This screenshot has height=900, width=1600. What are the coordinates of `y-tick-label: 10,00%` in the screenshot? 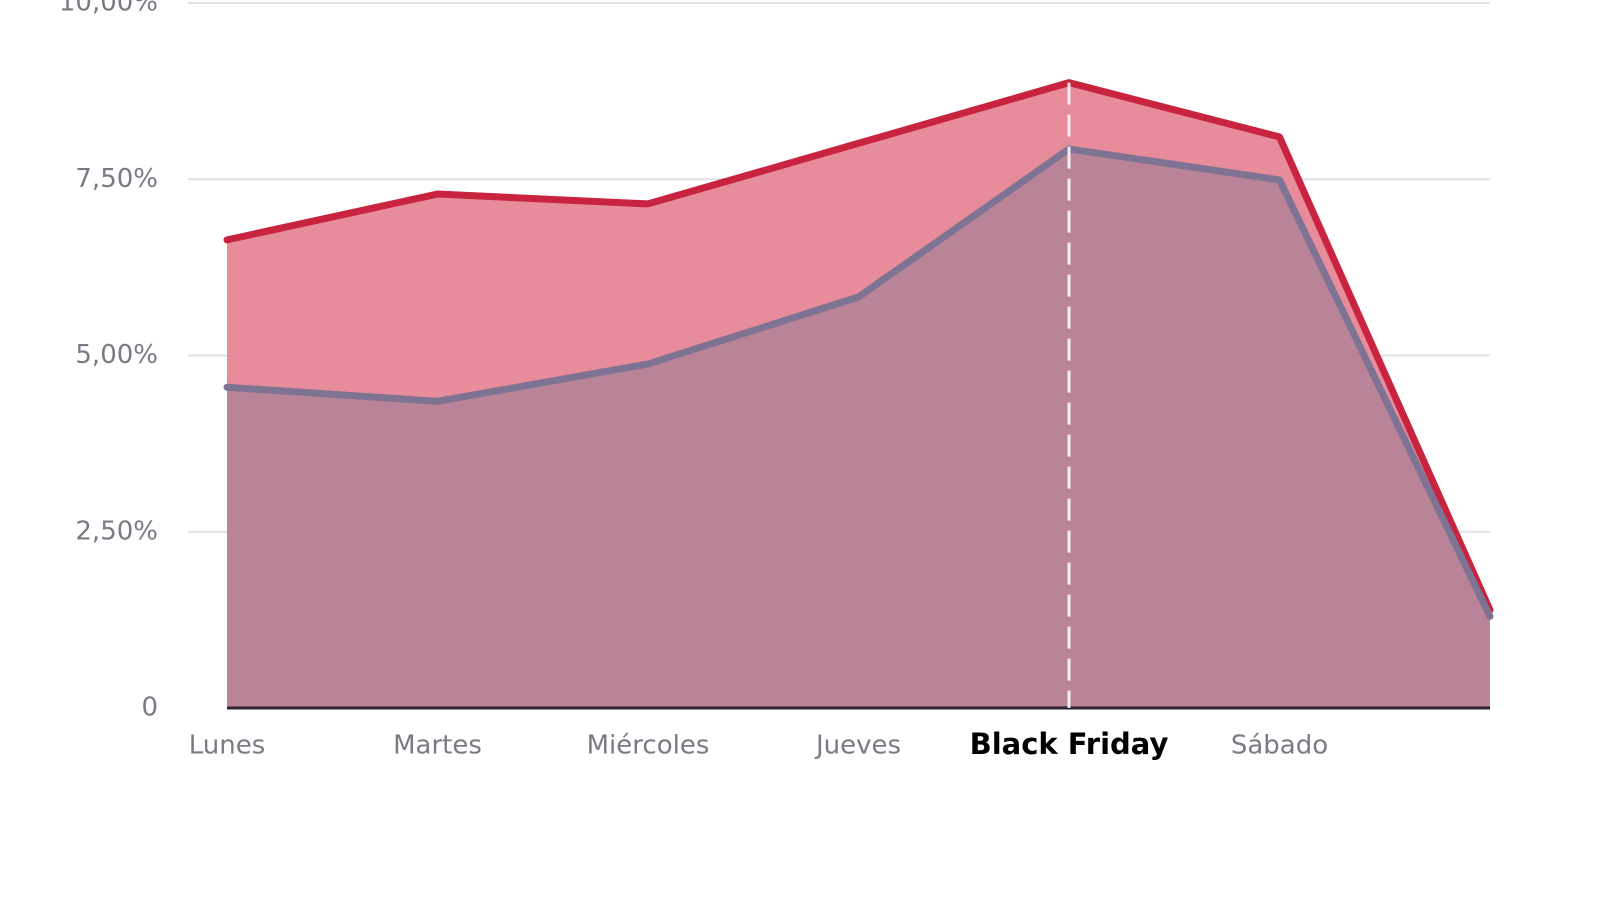 It's located at (108, 9).